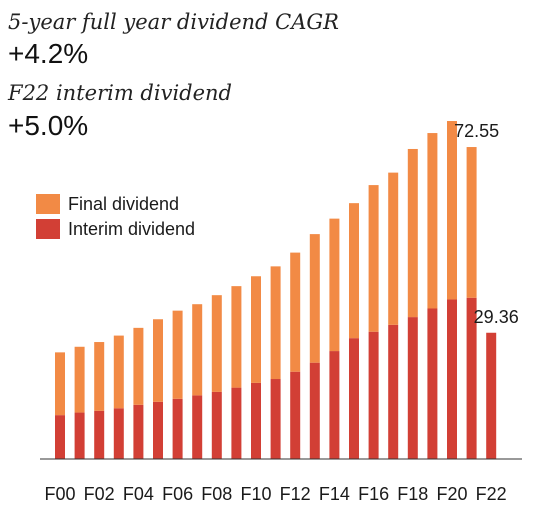 The height and width of the screenshot is (505, 557). I want to click on bar-final-f03, so click(118, 372).